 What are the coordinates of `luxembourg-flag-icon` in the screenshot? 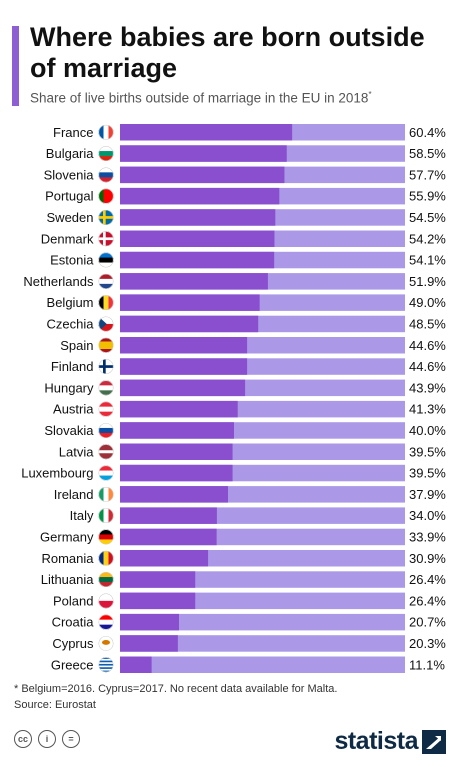 It's located at (106, 473).